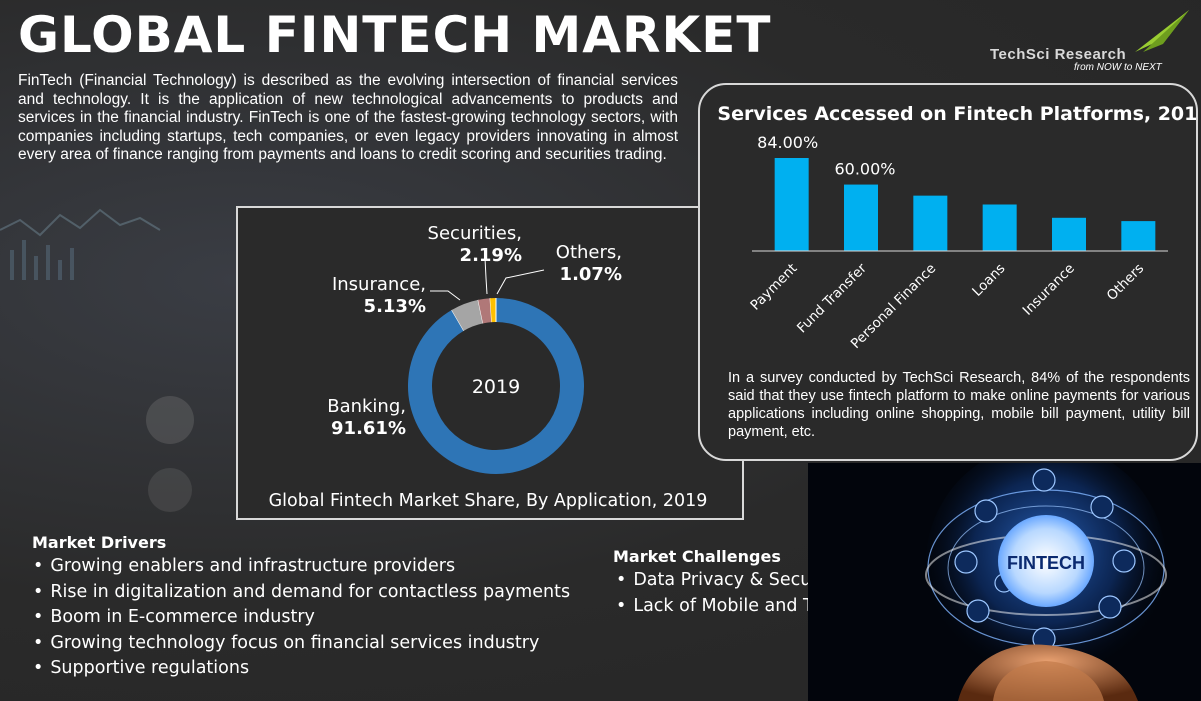 The width and height of the screenshot is (1201, 701). I want to click on fintech-illustration: FINTECH, so click(1004, 582).